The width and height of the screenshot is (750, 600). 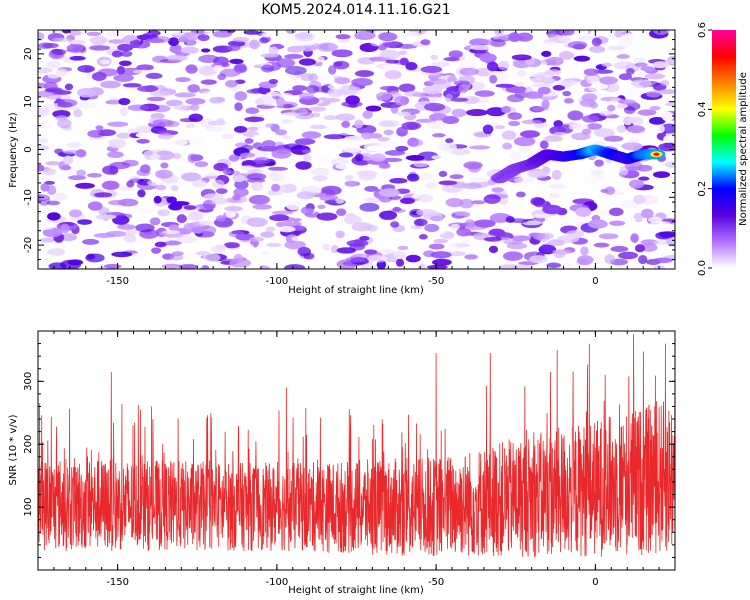 I want to click on snr-xtick-label: 0, so click(x=595, y=582).